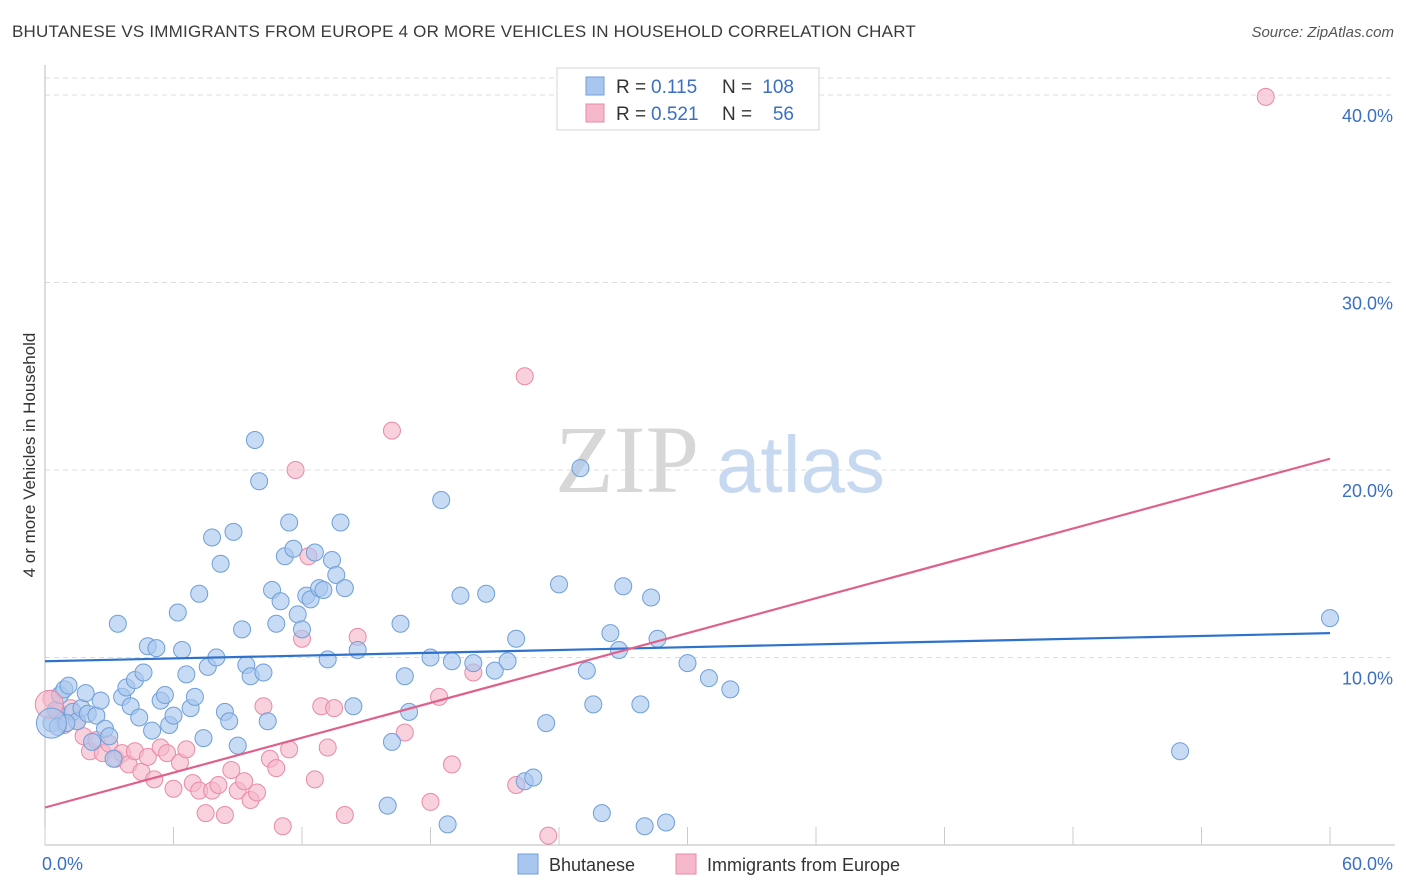  Describe the element at coordinates (627, 459) in the screenshot. I see `watermark-zip: ZIP` at that location.